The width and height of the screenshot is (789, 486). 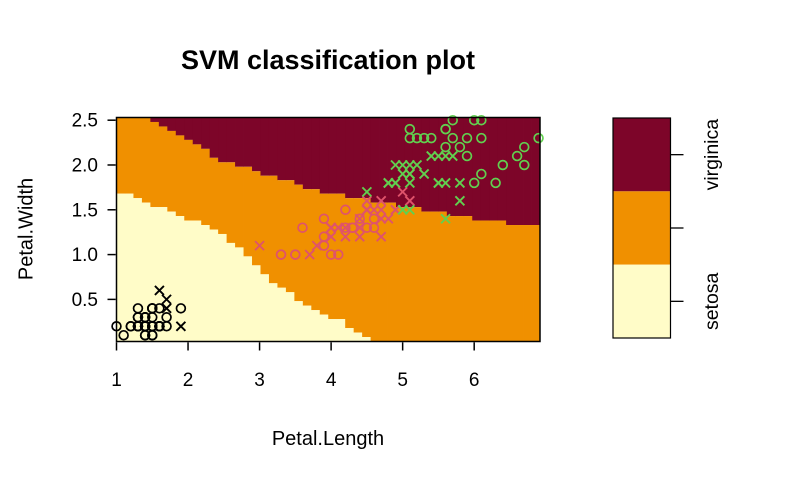 What do you see at coordinates (85, 210) in the screenshot?
I see `y-tick-label: 1.5` at bounding box center [85, 210].